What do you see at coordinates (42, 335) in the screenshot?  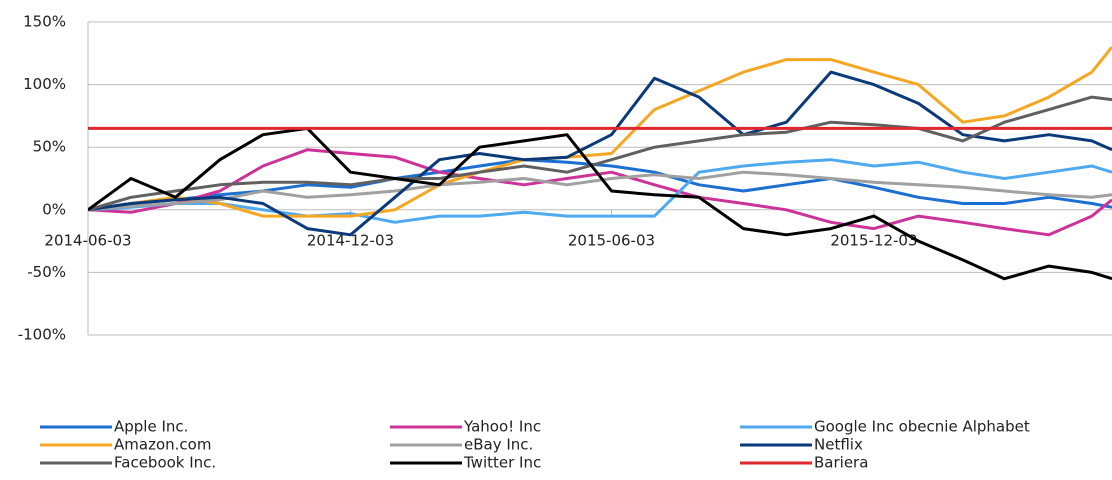 I see `y-tick-label: -100%` at bounding box center [42, 335].